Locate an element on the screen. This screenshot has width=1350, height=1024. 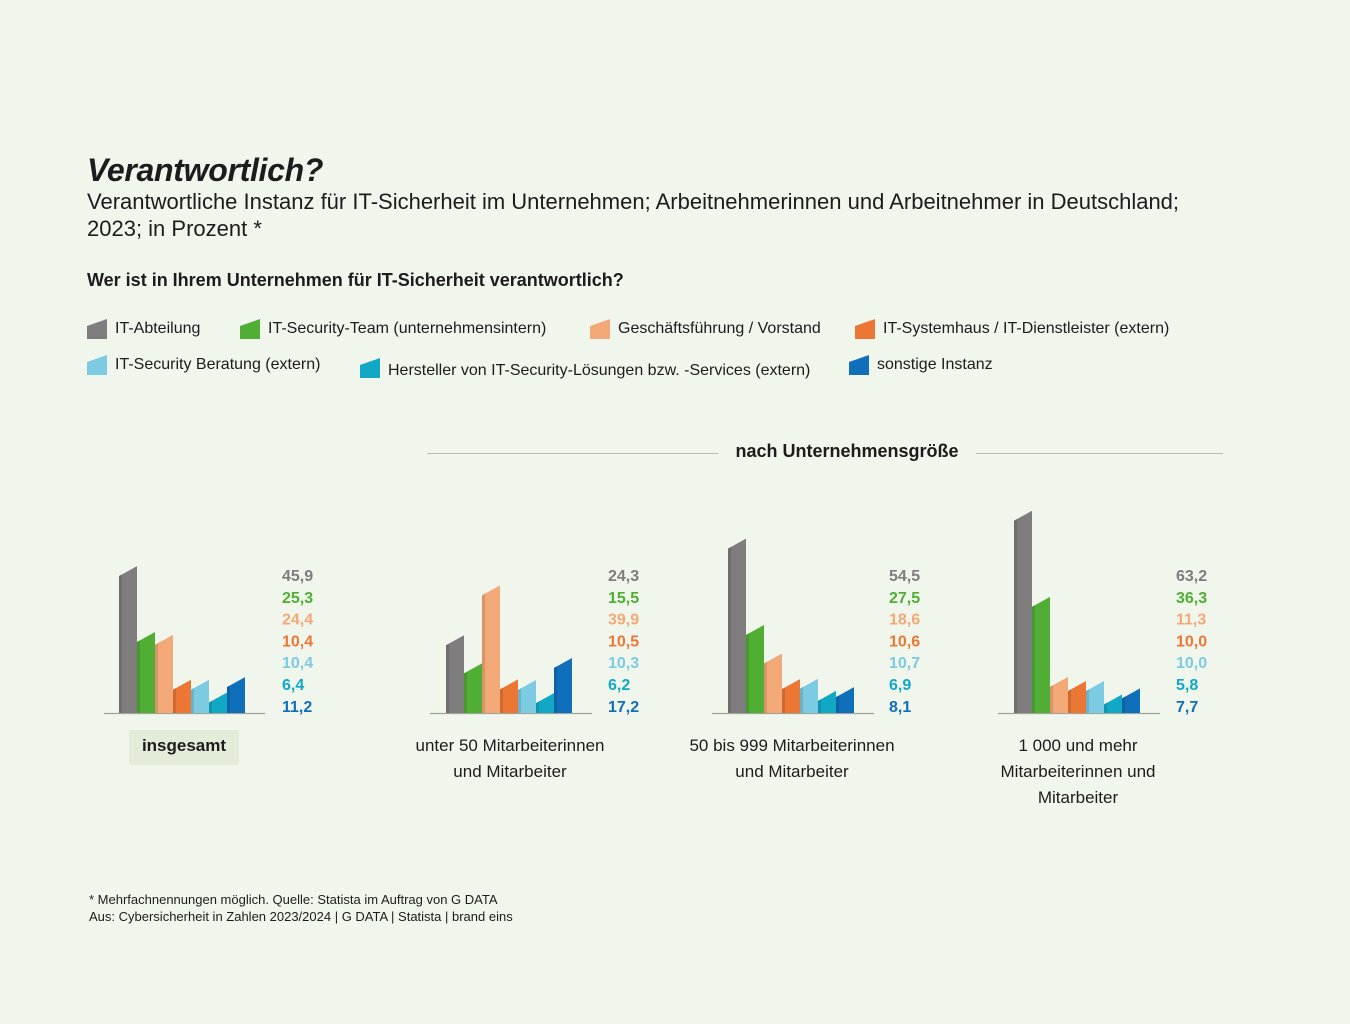
legend-item-sonstige-instanz: sonstige Instanz is located at coordinates (921, 365).